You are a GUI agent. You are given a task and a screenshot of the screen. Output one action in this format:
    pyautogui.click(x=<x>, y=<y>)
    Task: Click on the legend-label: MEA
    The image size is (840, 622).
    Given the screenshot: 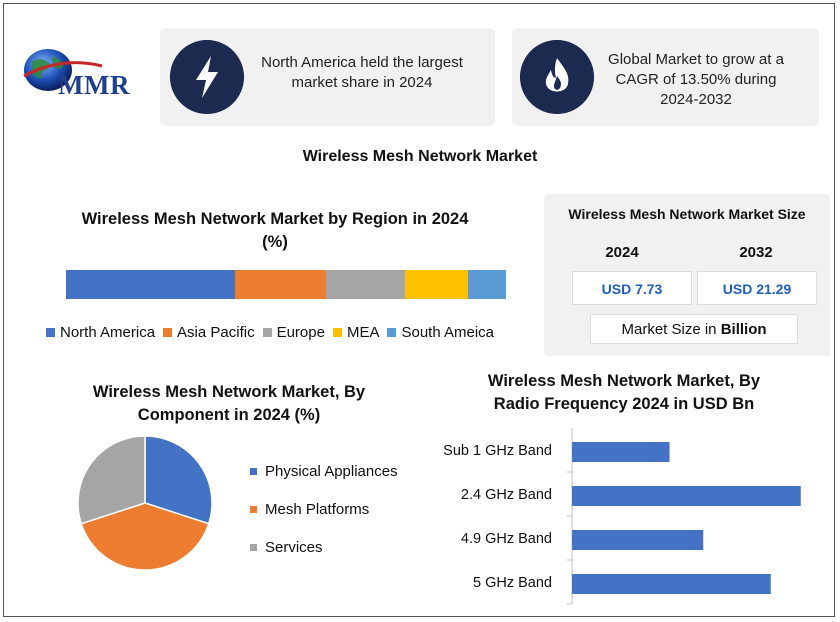 What is the action you would take?
    pyautogui.click(x=363, y=332)
    